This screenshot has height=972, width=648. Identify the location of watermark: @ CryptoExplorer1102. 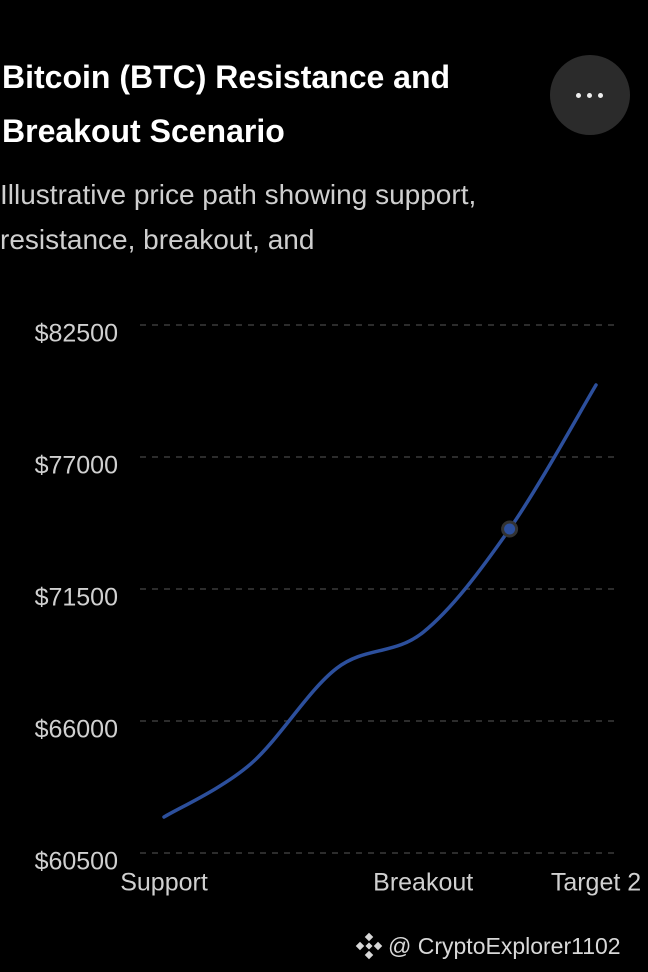
(487, 946).